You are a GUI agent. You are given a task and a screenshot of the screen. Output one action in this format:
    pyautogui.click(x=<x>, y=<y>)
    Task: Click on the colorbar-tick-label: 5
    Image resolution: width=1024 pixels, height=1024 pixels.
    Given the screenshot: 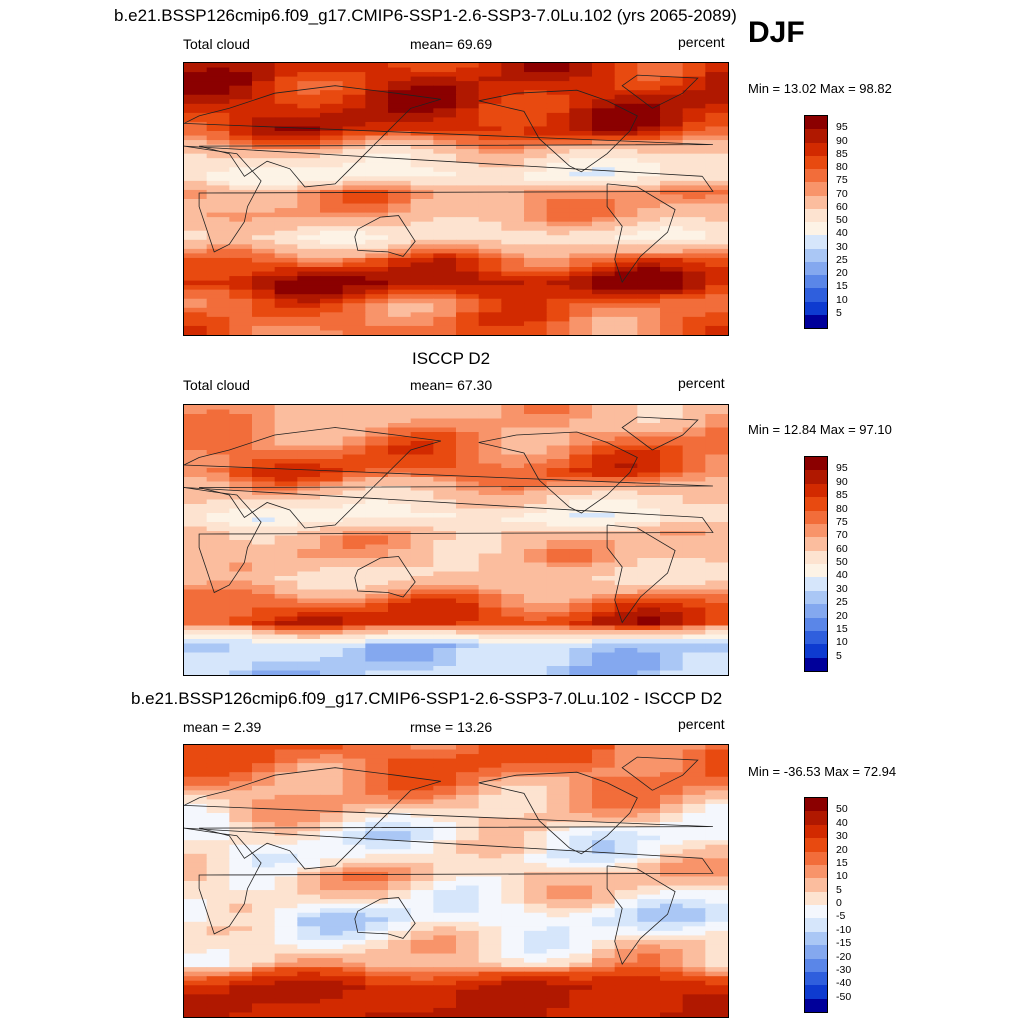 What is the action you would take?
    pyautogui.click(x=839, y=655)
    